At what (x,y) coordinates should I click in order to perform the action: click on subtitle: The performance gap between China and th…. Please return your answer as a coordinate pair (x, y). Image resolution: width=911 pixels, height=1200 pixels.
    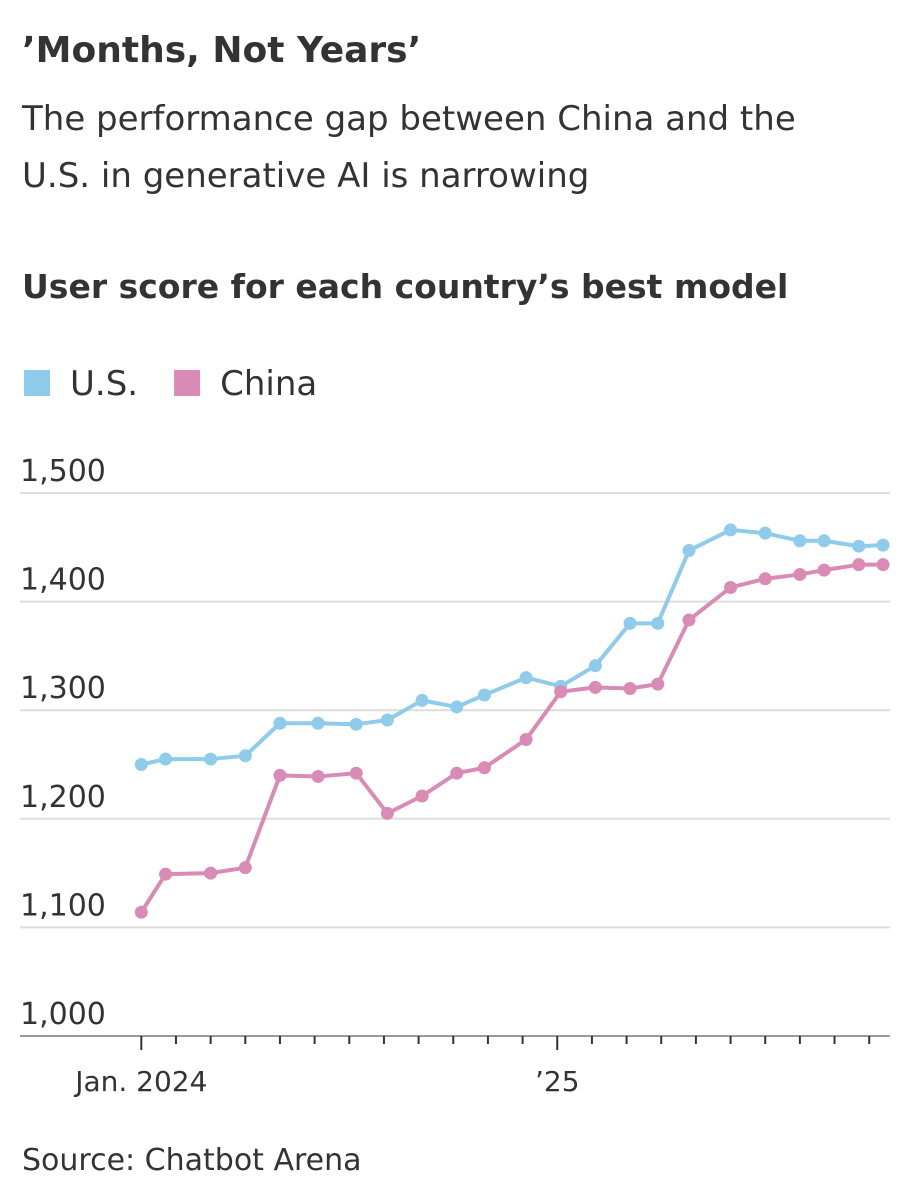
    Looking at the image, I should click on (408, 147).